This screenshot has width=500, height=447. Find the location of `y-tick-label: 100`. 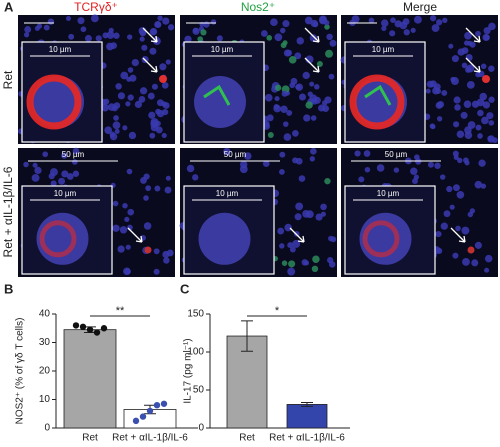

y-tick-label: 100 is located at coordinates (195, 352).